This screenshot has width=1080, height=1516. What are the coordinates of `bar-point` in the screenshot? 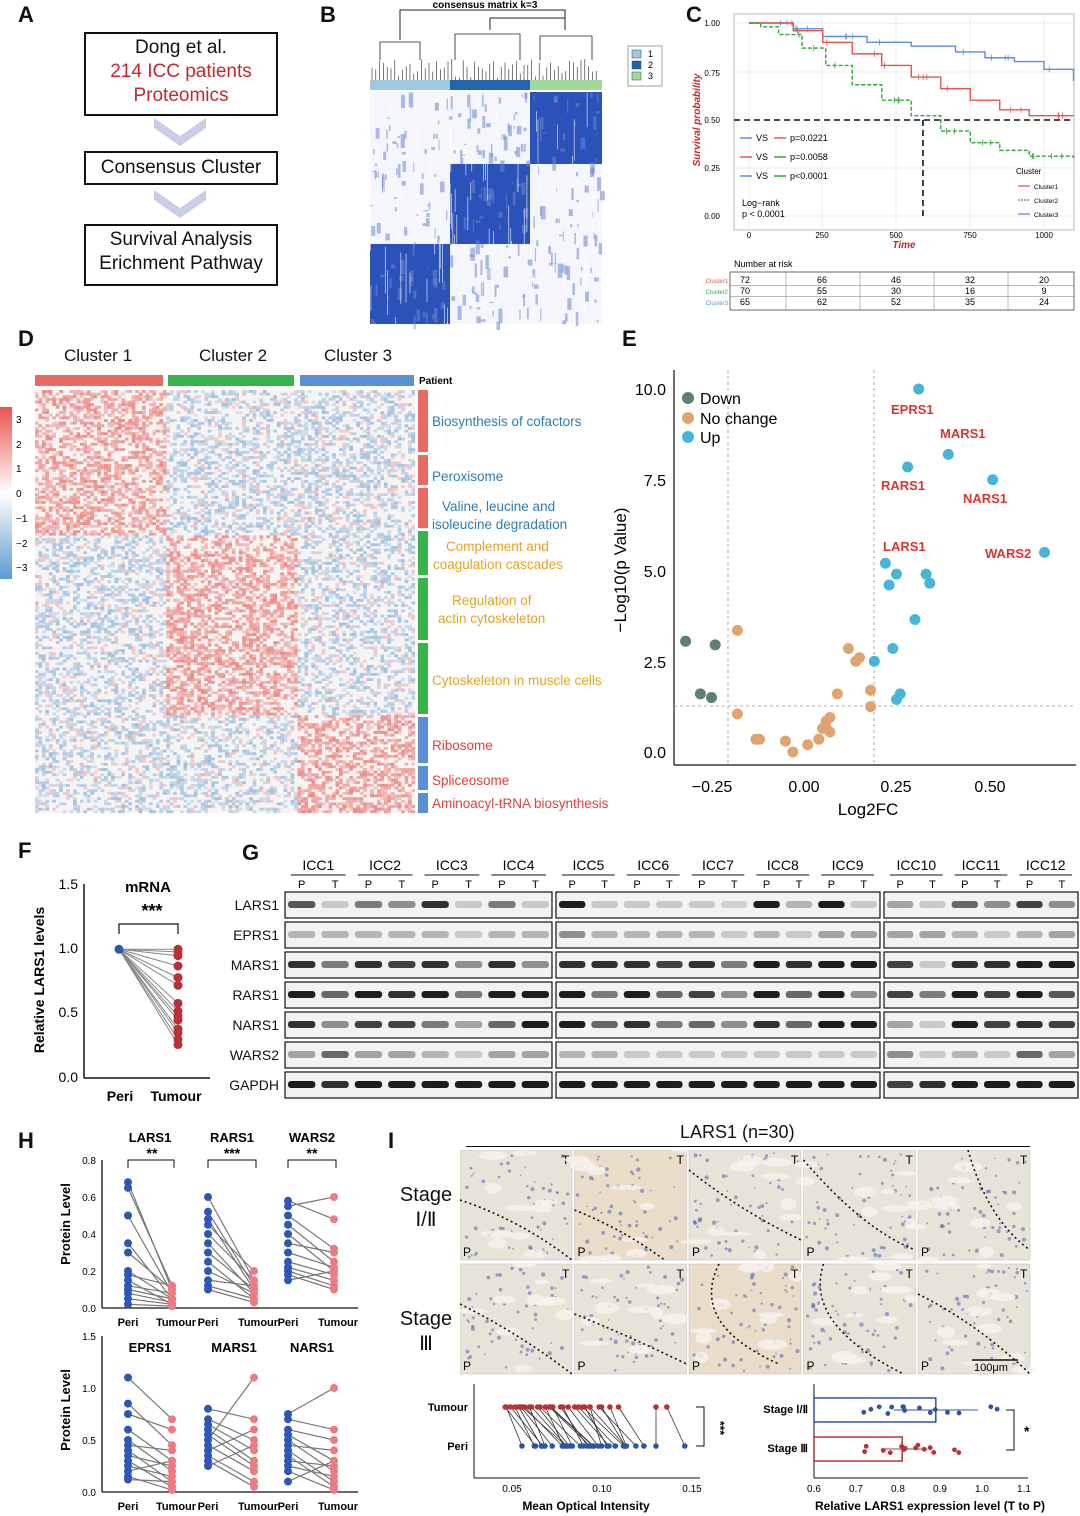 It's located at (954, 1450).